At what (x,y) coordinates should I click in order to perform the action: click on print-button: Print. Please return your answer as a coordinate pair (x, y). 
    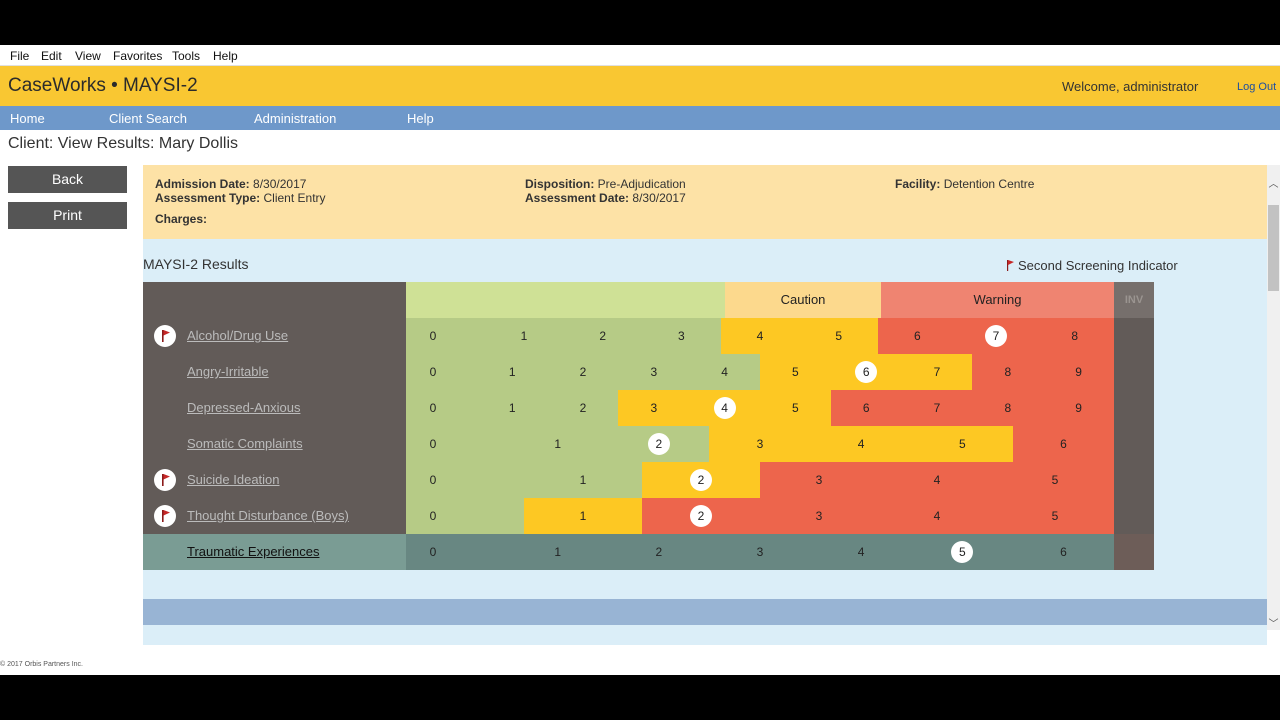
    Looking at the image, I should click on (67, 215).